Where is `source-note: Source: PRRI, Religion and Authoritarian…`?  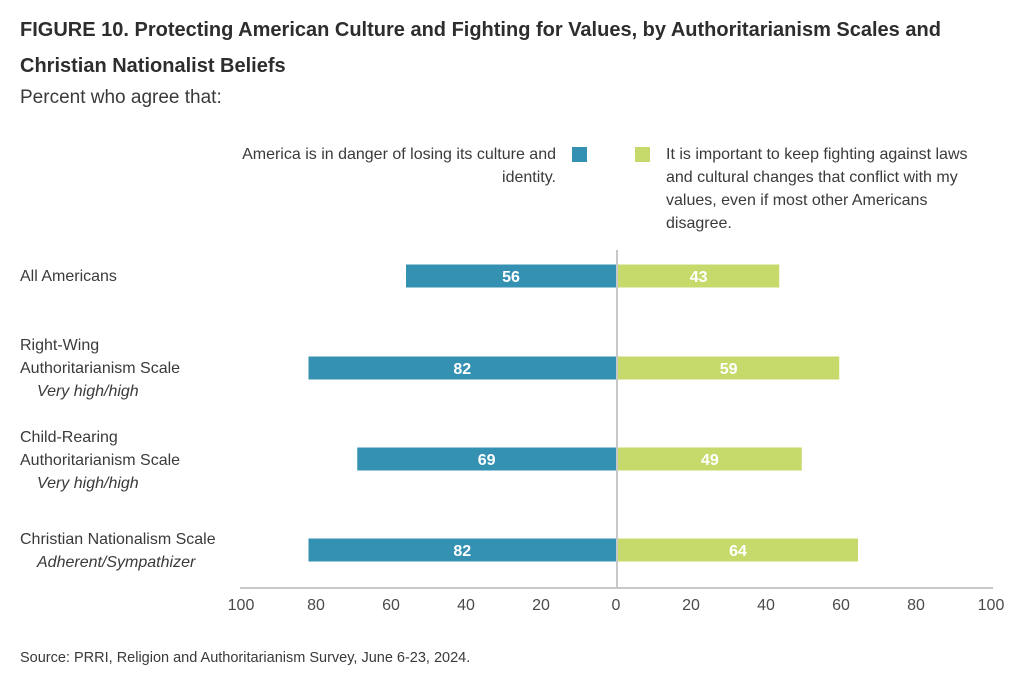
source-note: Source: PRRI, Religion and Authoritarian… is located at coordinates (245, 658).